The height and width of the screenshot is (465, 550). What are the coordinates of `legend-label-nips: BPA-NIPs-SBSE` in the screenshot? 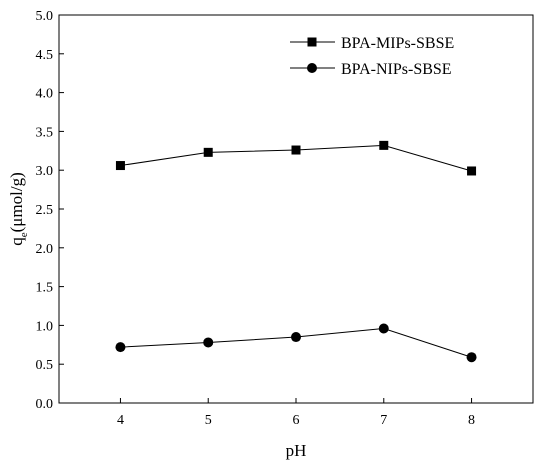 It's located at (396, 69).